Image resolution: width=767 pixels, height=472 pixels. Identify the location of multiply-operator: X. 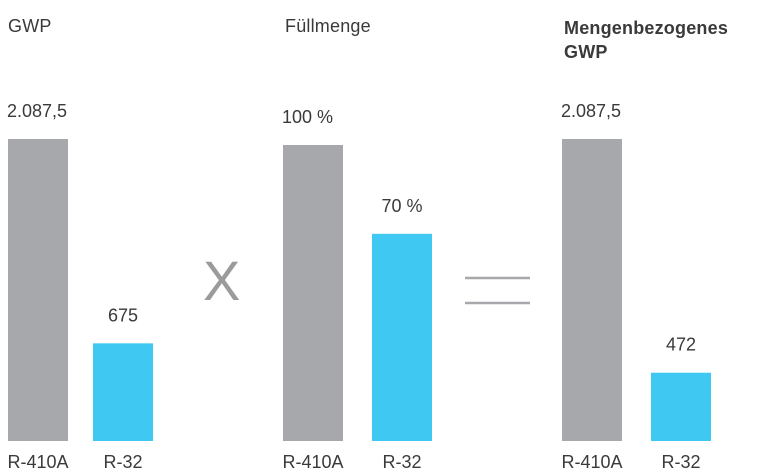
(222, 280).